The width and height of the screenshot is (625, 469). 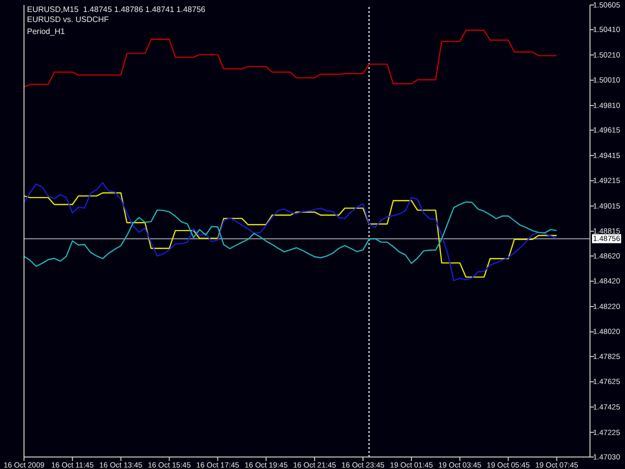 I want to click on chart-title: EURUSD,M15 1.48745 1.48786 1.48741 1.48756, so click(x=116, y=9).